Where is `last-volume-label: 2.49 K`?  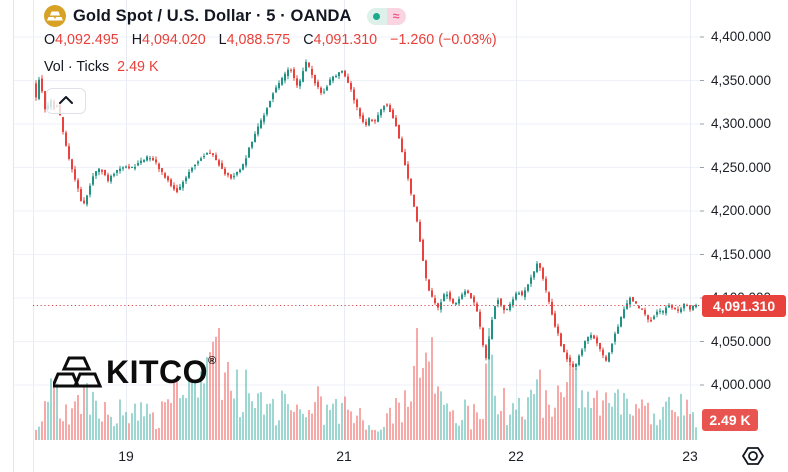
last-volume-label: 2.49 K is located at coordinates (730, 420).